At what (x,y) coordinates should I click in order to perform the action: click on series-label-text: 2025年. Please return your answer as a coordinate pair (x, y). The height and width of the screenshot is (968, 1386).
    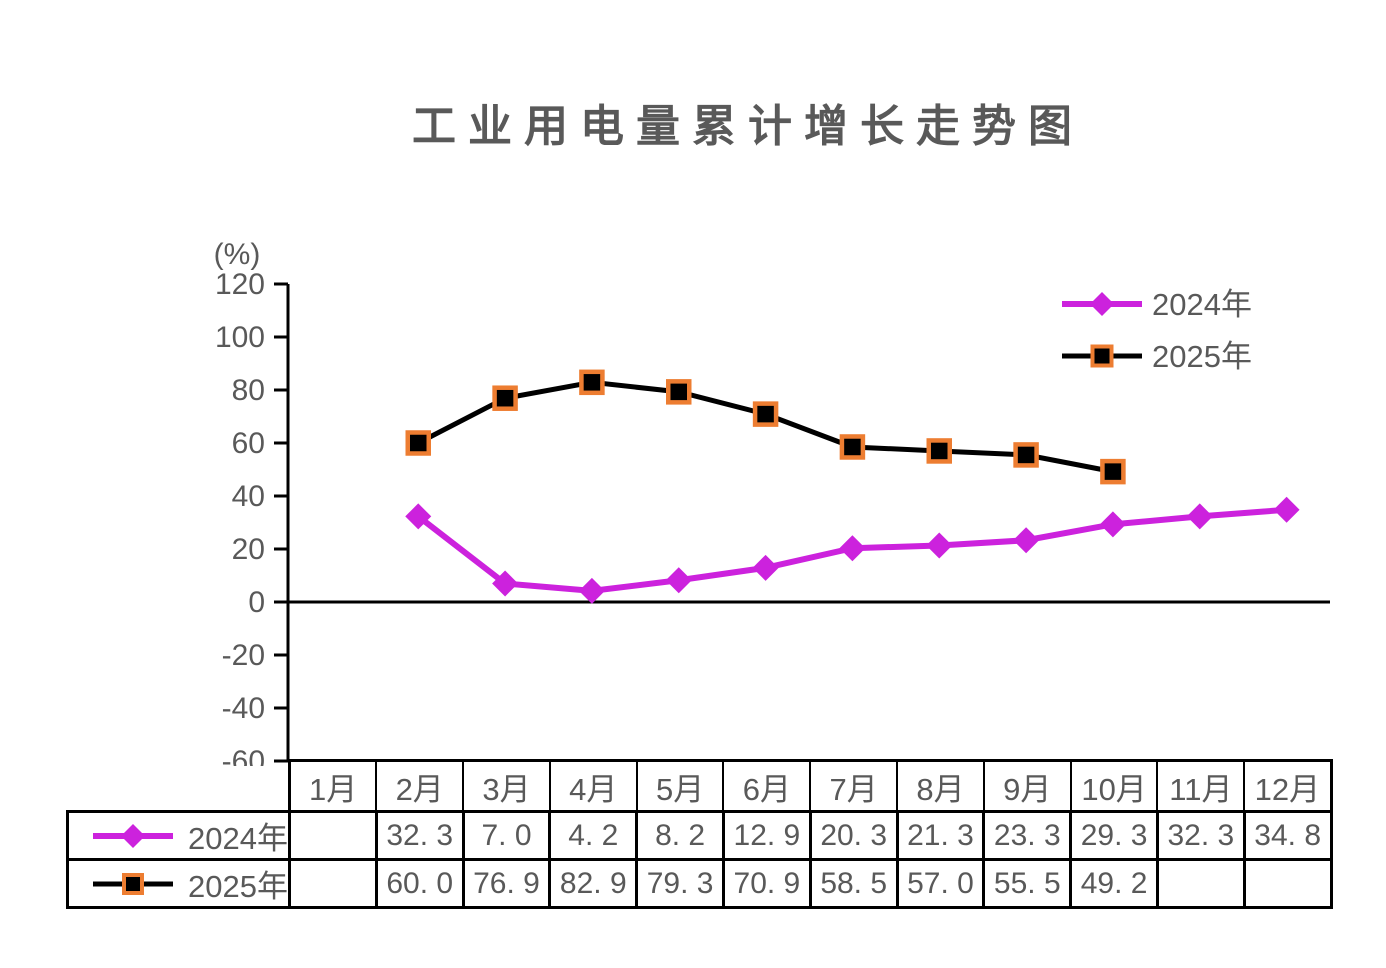
    Looking at the image, I should click on (238, 886).